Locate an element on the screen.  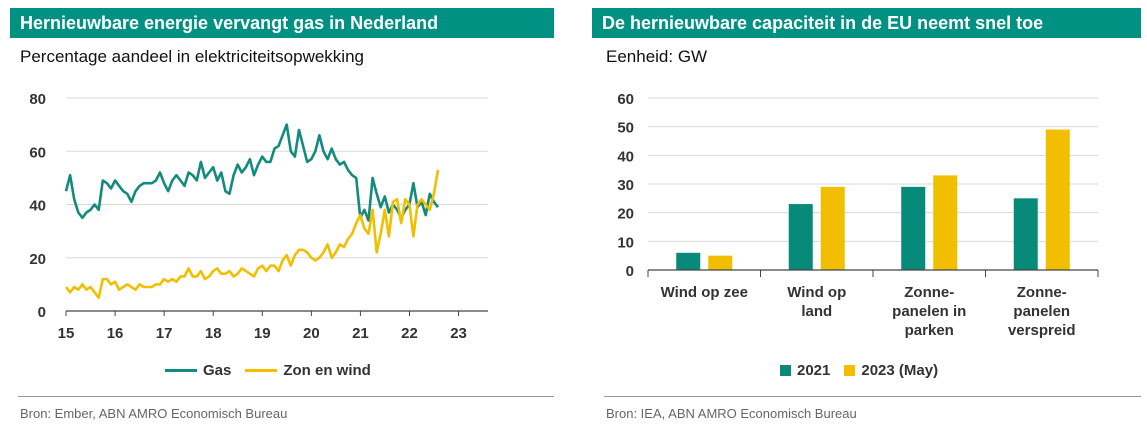
x-tick-label: 18 is located at coordinates (213, 333).